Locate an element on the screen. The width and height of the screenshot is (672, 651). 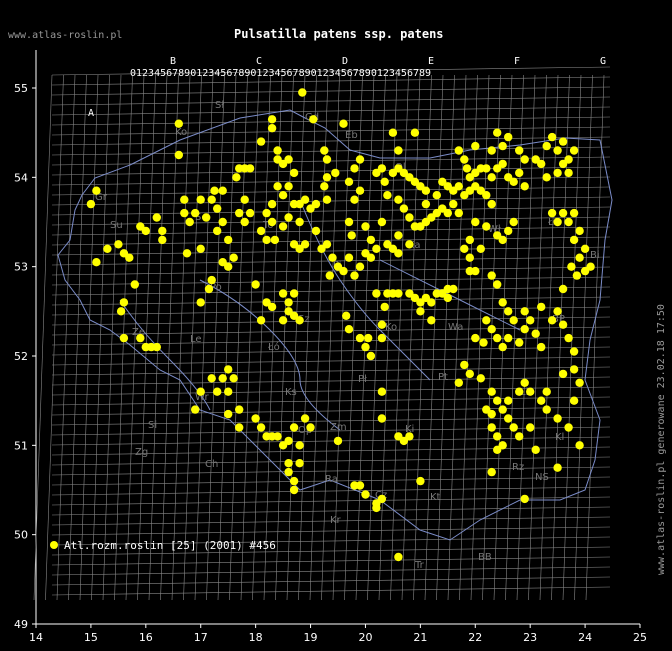
region-label: Sc is located at coordinates (201, 217).